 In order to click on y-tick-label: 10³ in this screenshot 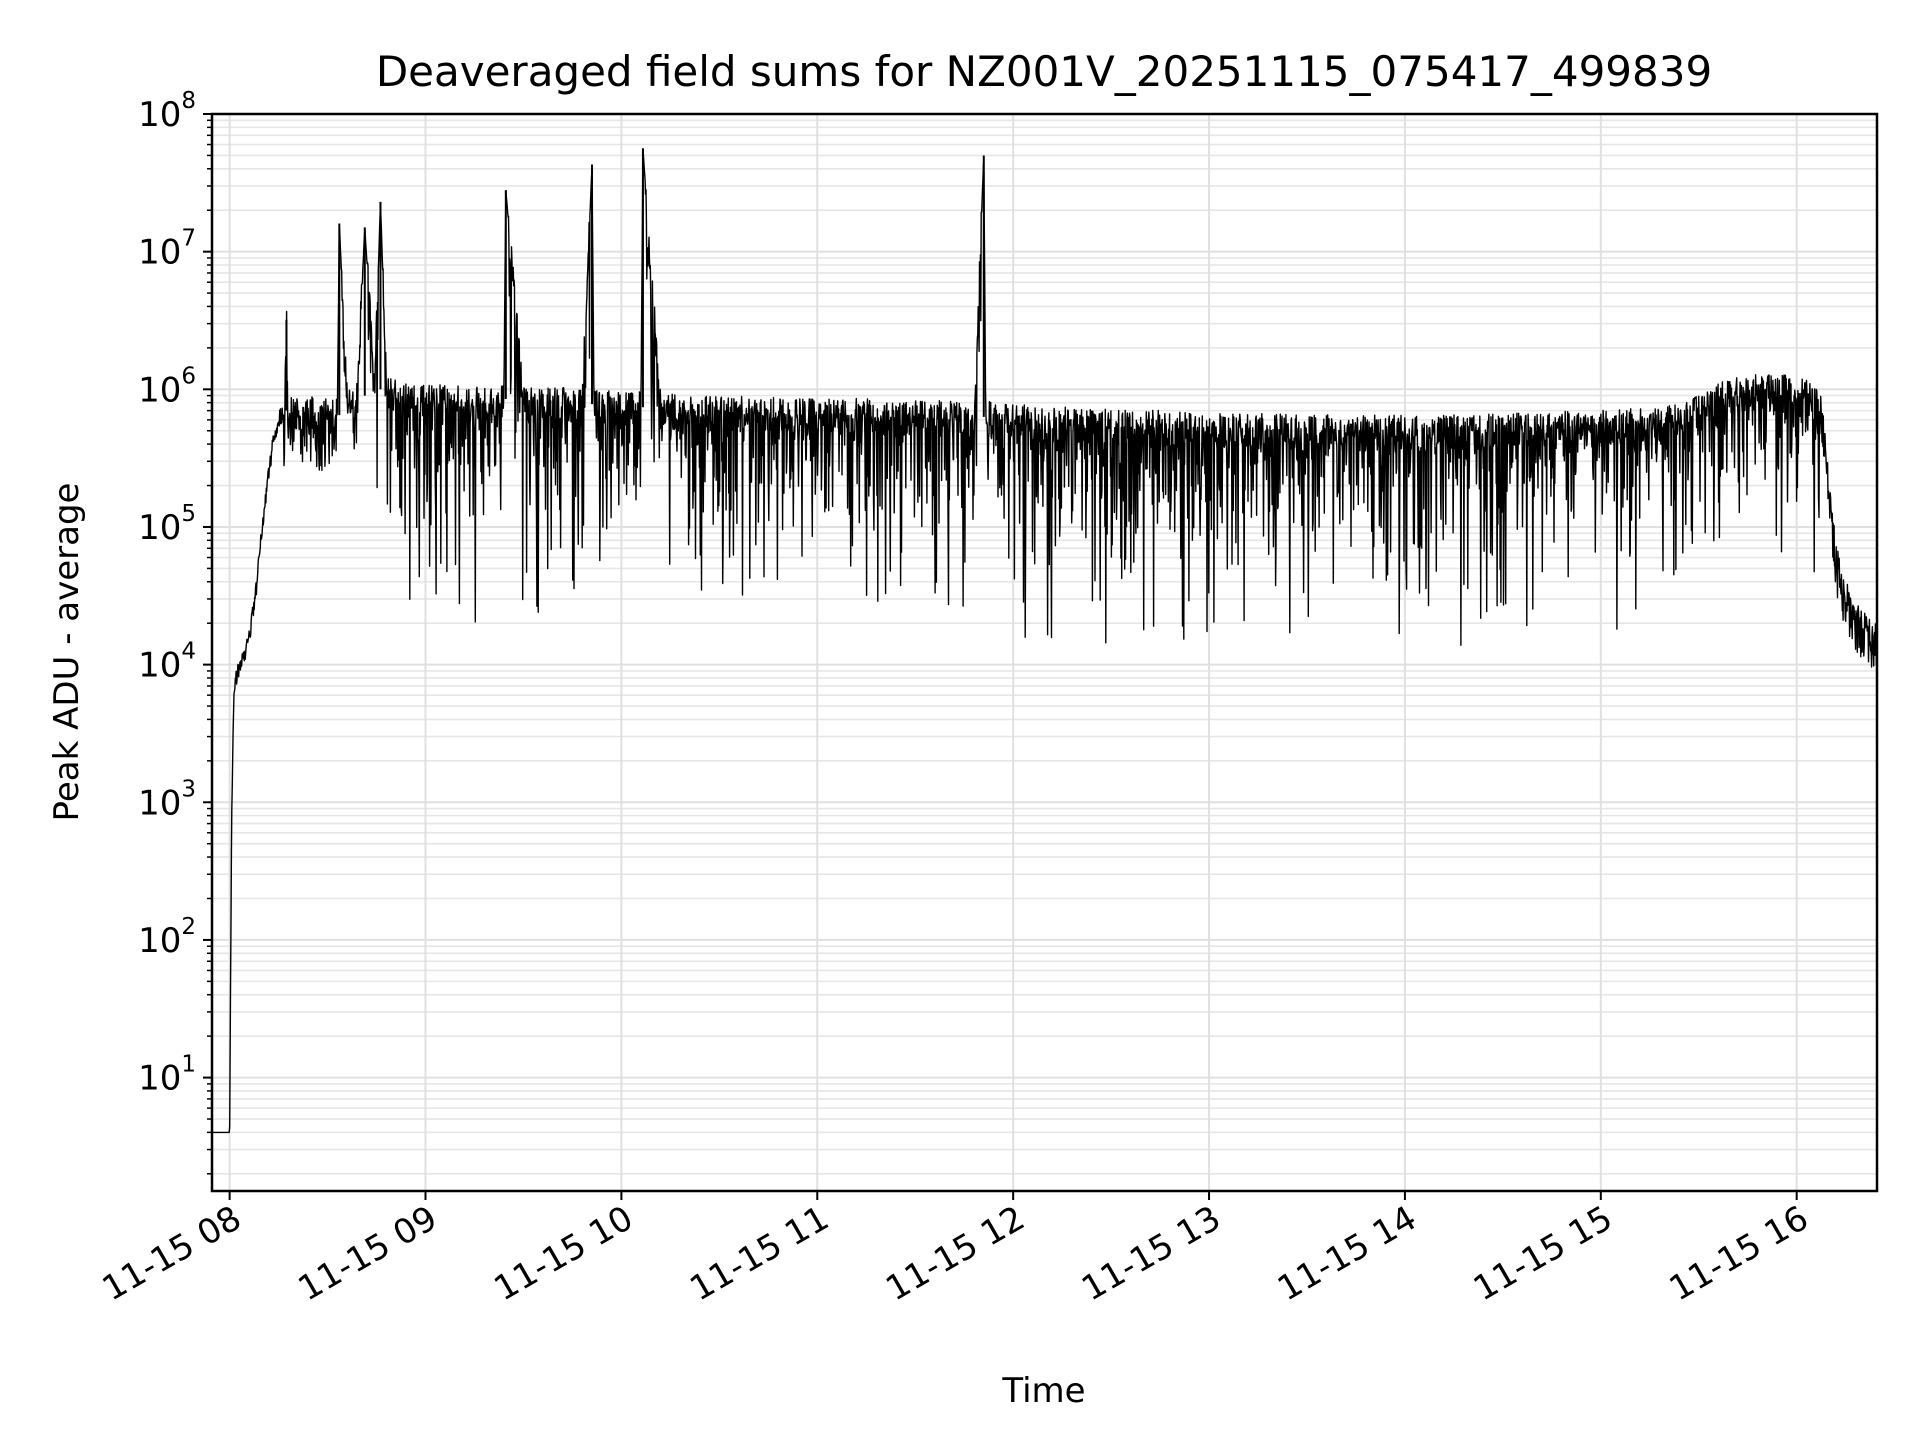, I will do `click(167, 799)`.